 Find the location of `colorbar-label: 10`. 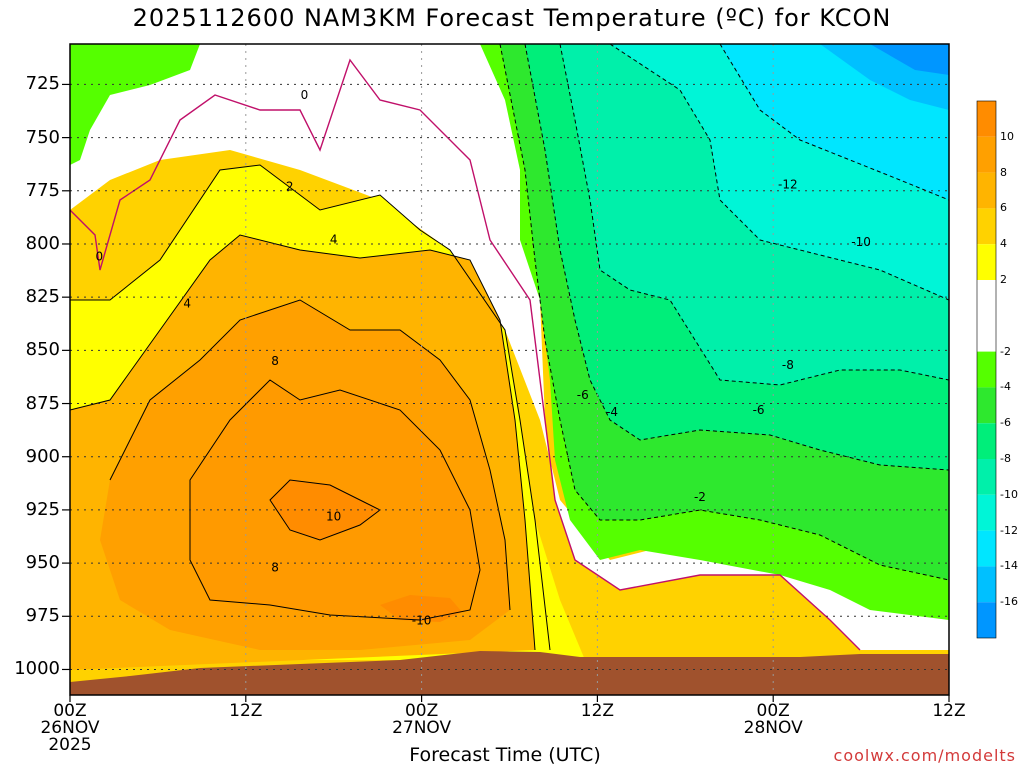

colorbar-label: 10 is located at coordinates (1007, 136).